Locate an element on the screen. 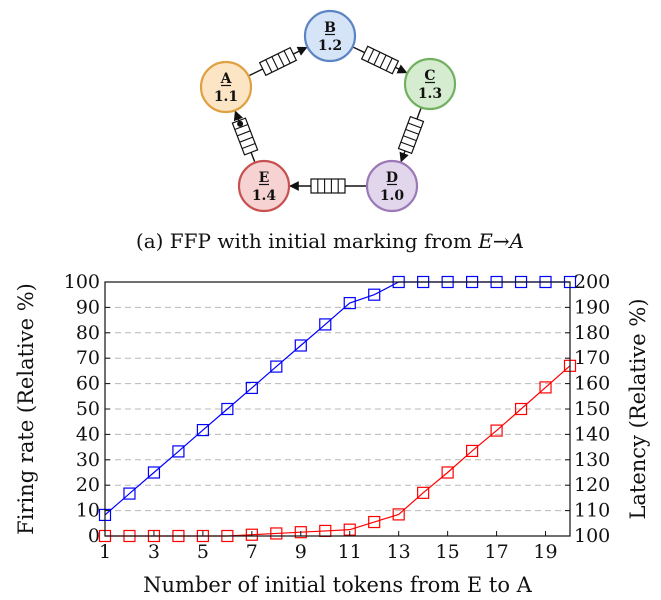  left-tick-label: 30 is located at coordinates (88, 460).